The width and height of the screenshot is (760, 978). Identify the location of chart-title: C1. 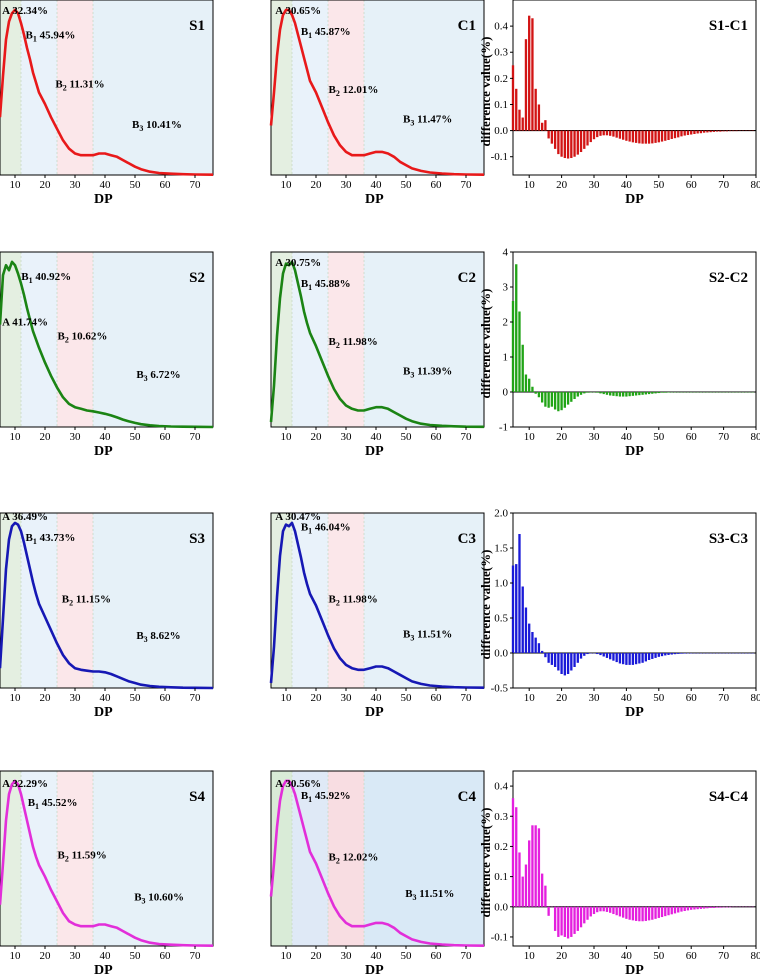
(467, 26).